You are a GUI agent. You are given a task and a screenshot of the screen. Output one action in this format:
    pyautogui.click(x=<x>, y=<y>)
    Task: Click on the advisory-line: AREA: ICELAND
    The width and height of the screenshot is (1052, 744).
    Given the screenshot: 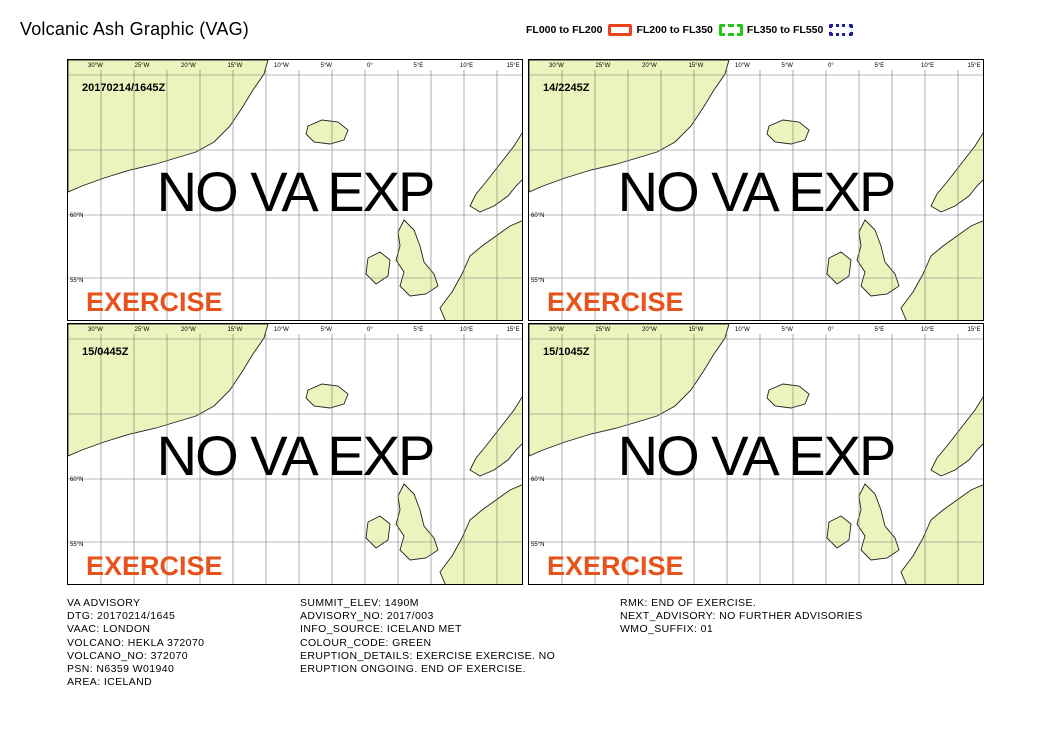 What is the action you would take?
    pyautogui.click(x=110, y=682)
    